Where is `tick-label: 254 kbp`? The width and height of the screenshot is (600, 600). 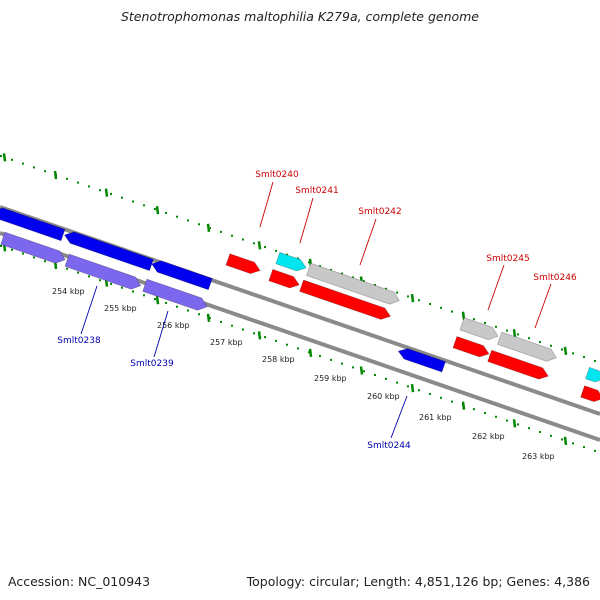 tick-label: 254 kbp is located at coordinates (68, 291).